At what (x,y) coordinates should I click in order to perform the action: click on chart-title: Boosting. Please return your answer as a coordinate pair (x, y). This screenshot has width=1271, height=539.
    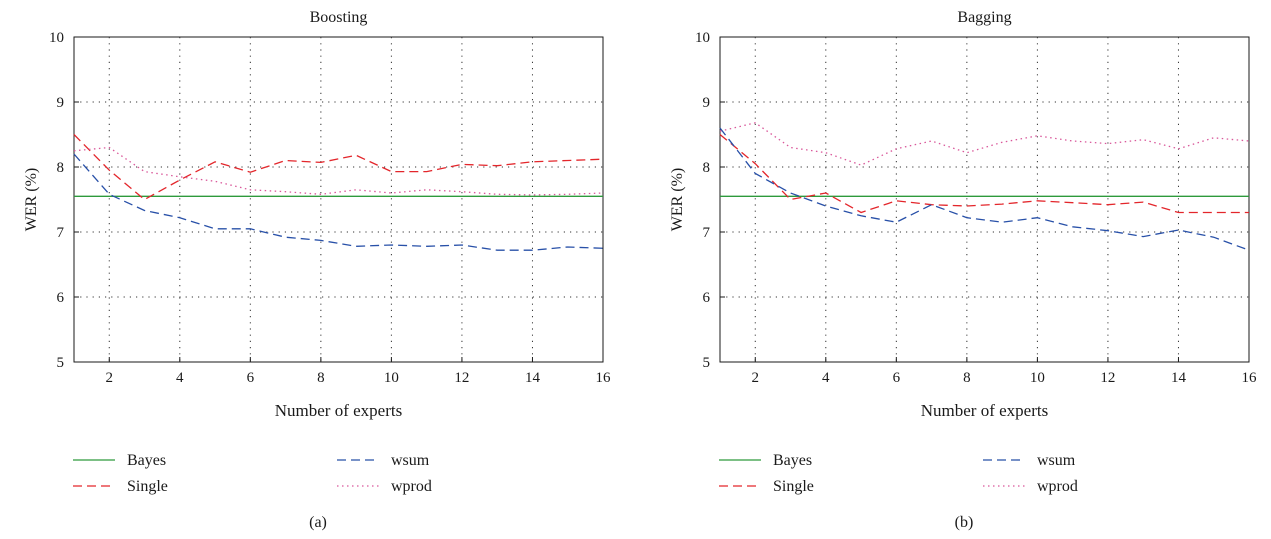
    Looking at the image, I should click on (339, 17).